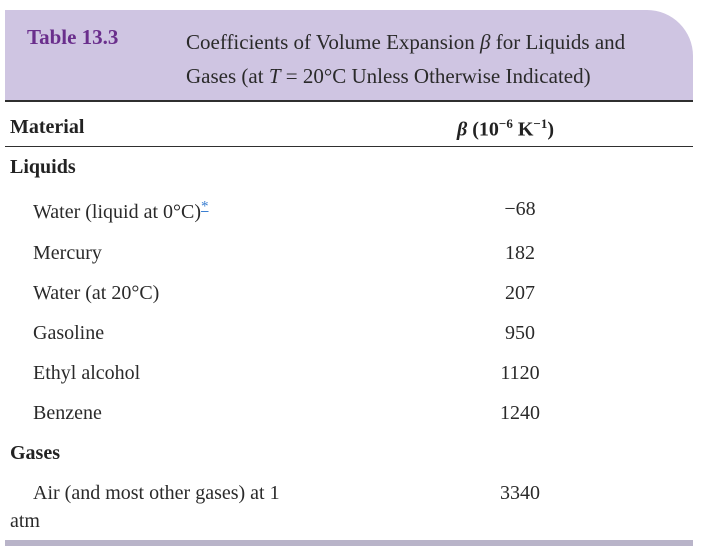  What do you see at coordinates (520, 253) in the screenshot?
I see `row-beta-value: 182` at bounding box center [520, 253].